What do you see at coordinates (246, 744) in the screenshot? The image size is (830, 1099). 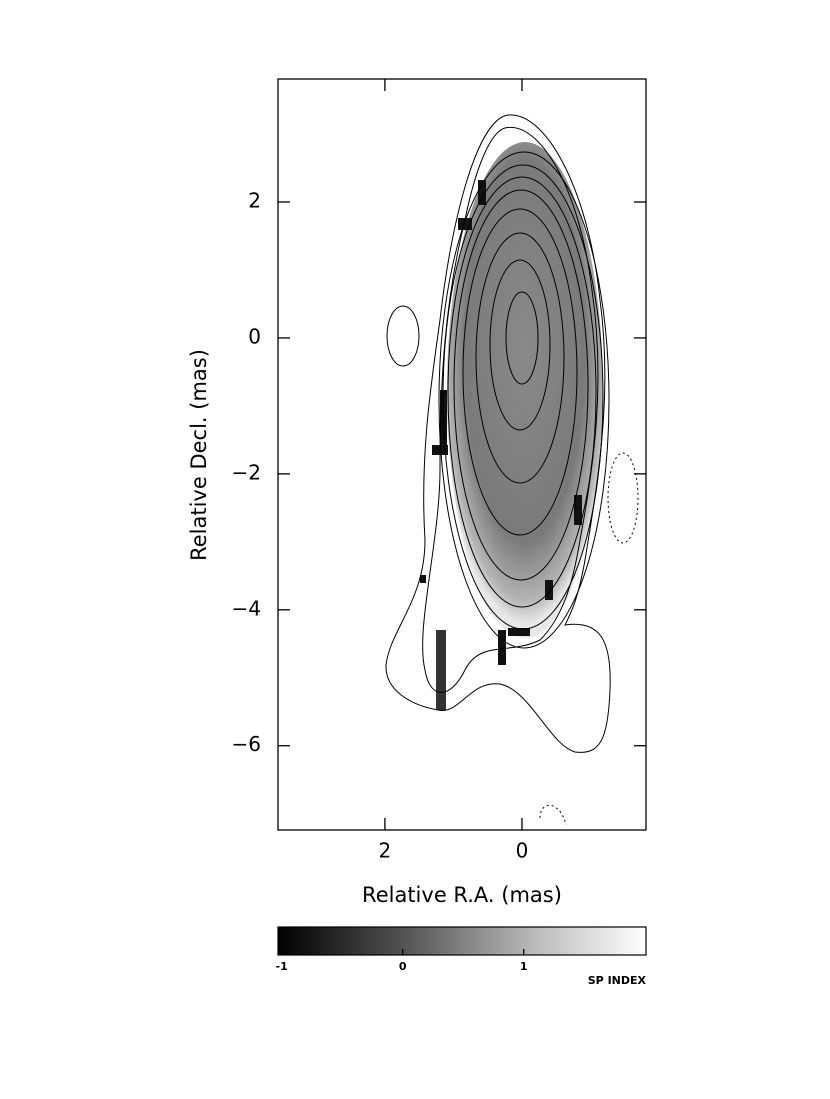 I see `y-tick-label: −6` at bounding box center [246, 744].